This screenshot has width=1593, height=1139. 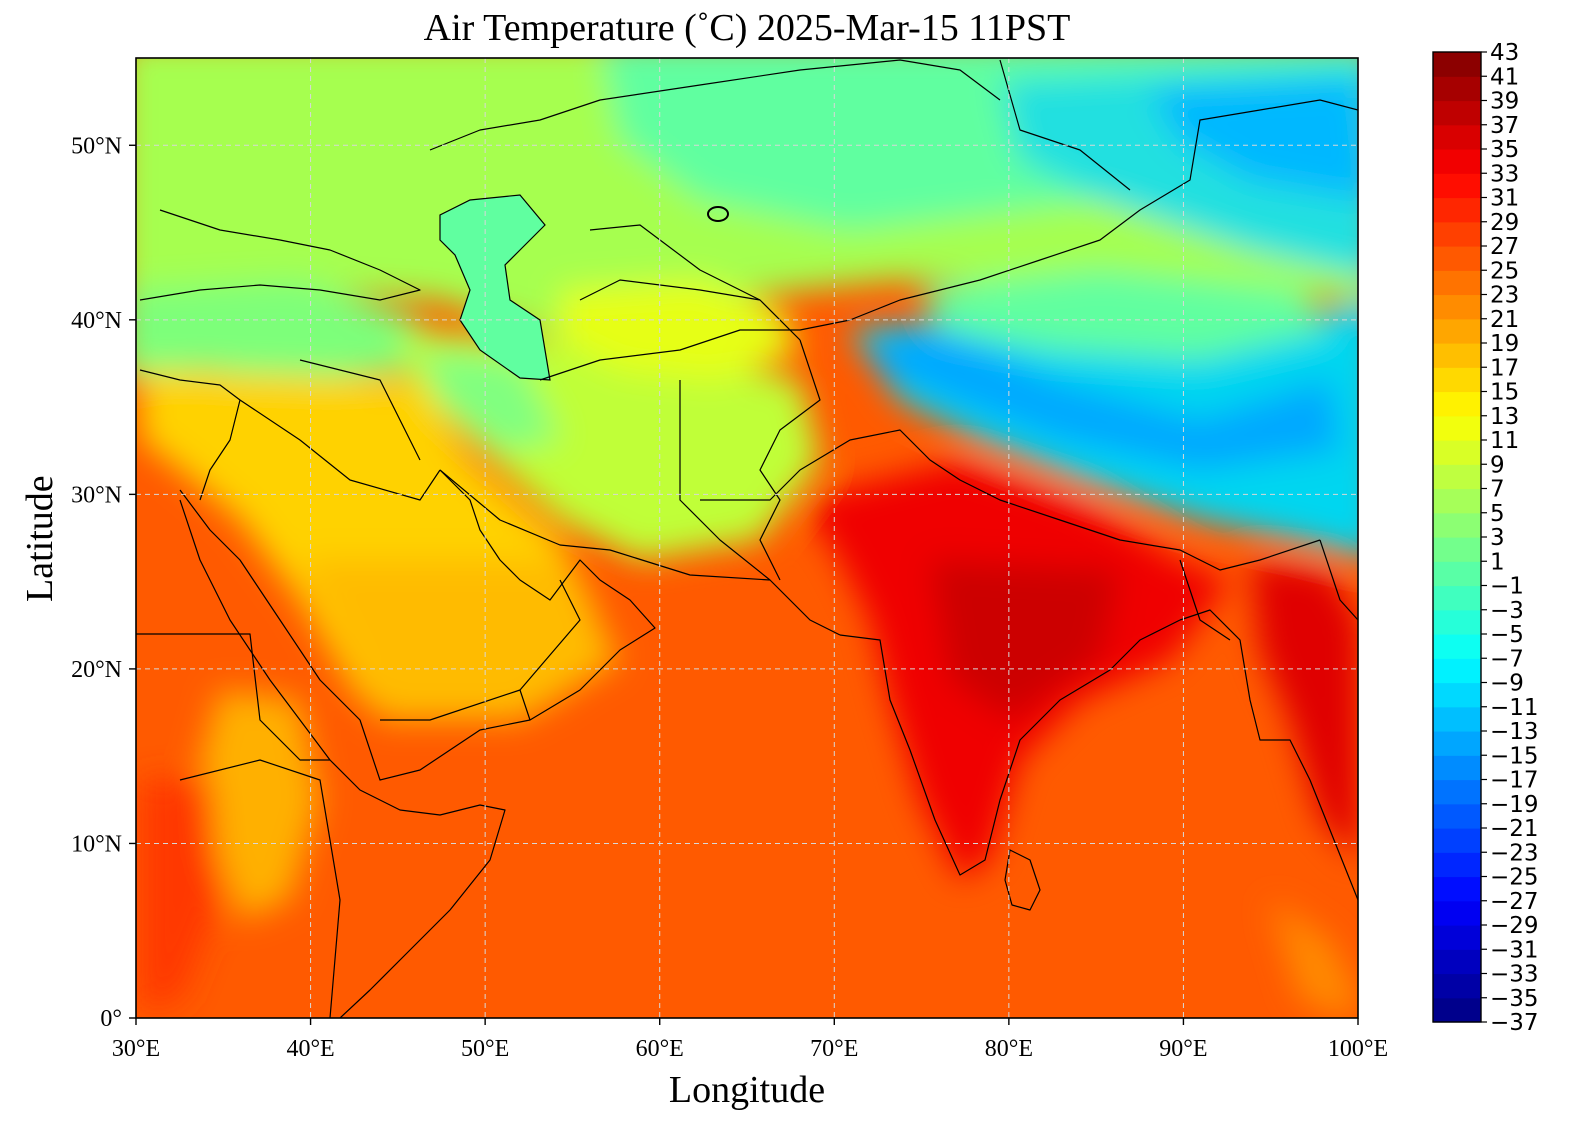 I want to click on colorbar-label: −9, so click(x=1507, y=684).